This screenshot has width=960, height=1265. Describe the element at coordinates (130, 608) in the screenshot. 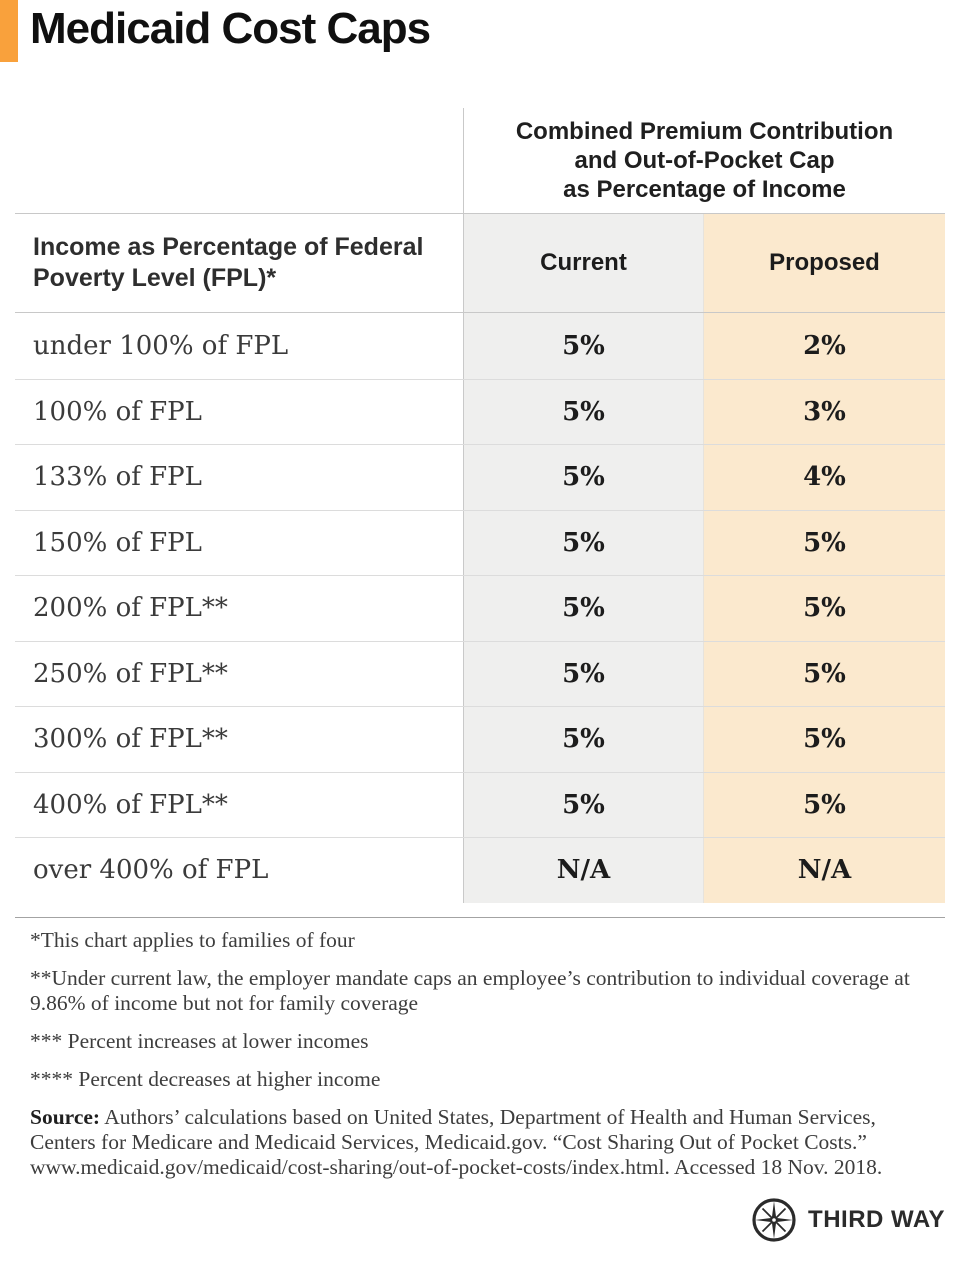

I see `row-label: 200% of FPL**` at that location.